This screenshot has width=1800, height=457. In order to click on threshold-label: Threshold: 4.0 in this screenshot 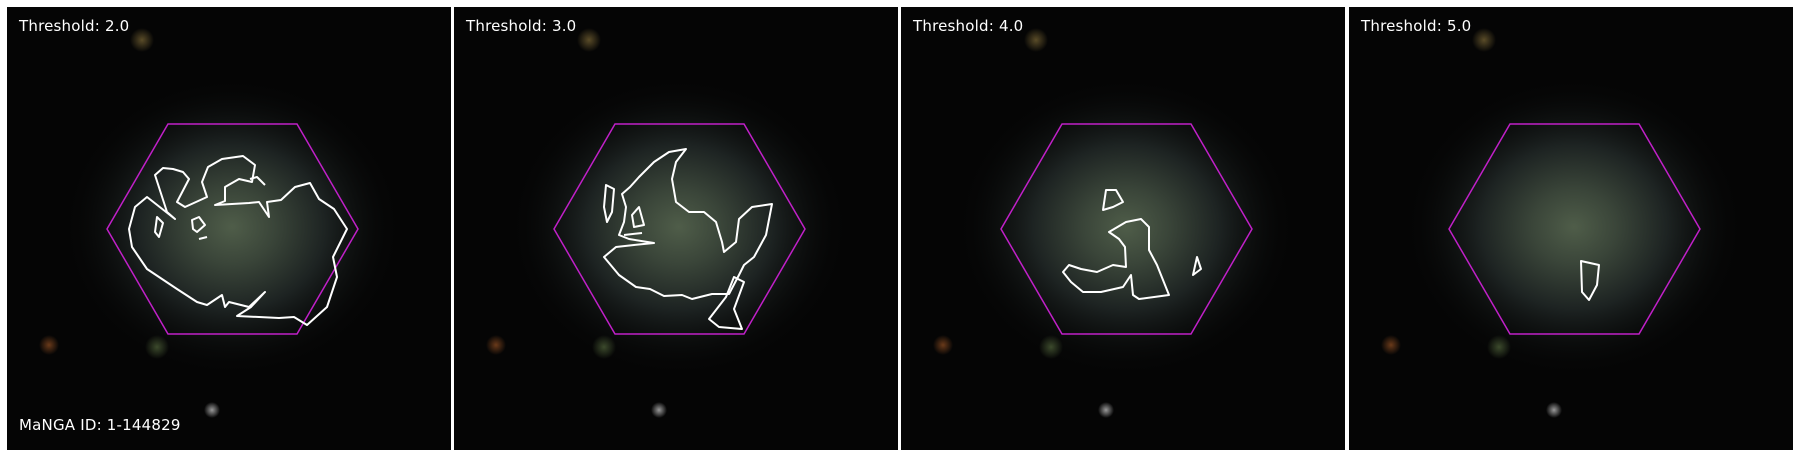, I will do `click(968, 26)`.